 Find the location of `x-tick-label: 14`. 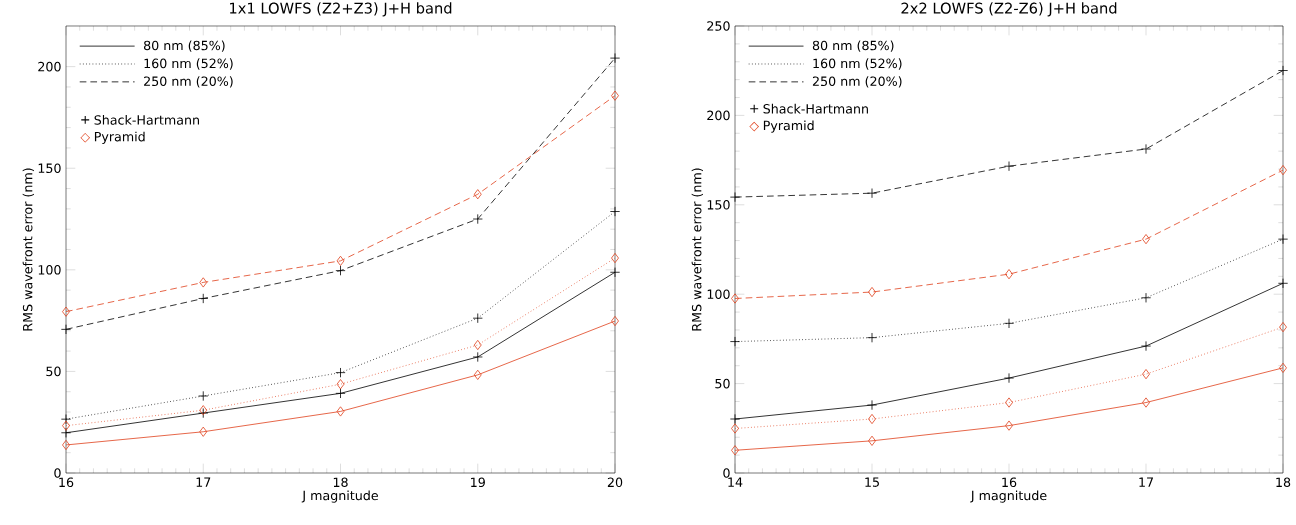

x-tick-label: 14 is located at coordinates (735, 482).